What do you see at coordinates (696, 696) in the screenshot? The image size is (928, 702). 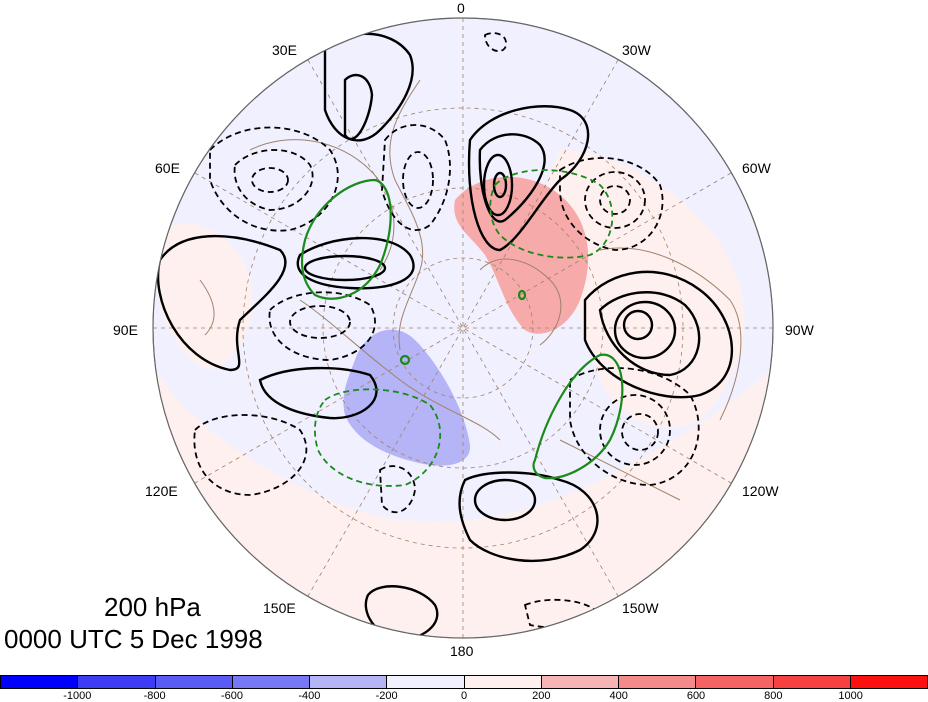 I see `colorbar-tick-label: 600` at bounding box center [696, 696].